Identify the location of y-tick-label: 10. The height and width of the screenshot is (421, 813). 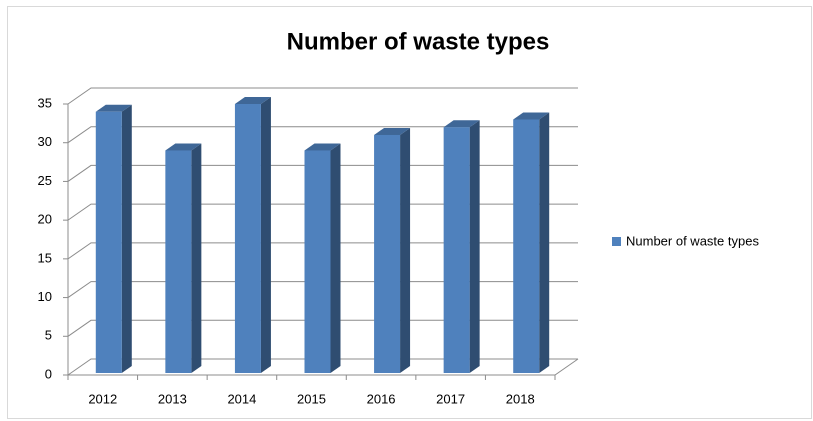
(45, 296).